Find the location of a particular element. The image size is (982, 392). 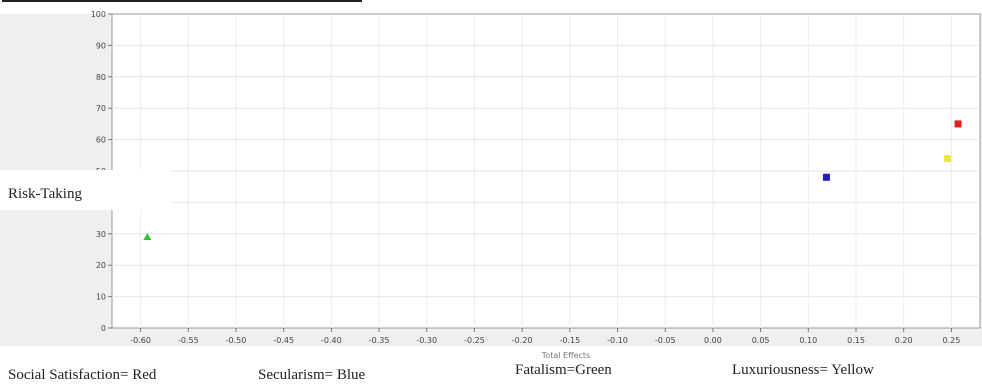

x-tick-label: -0.35 is located at coordinates (379, 340).